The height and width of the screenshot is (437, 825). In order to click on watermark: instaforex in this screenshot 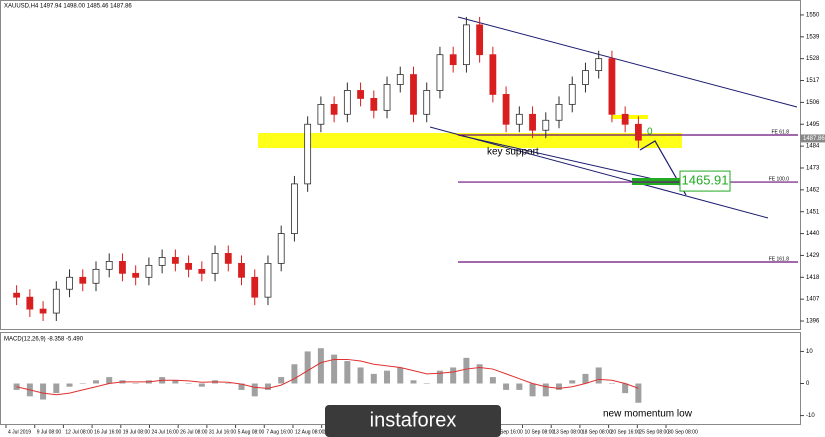, I will do `click(413, 420)`.